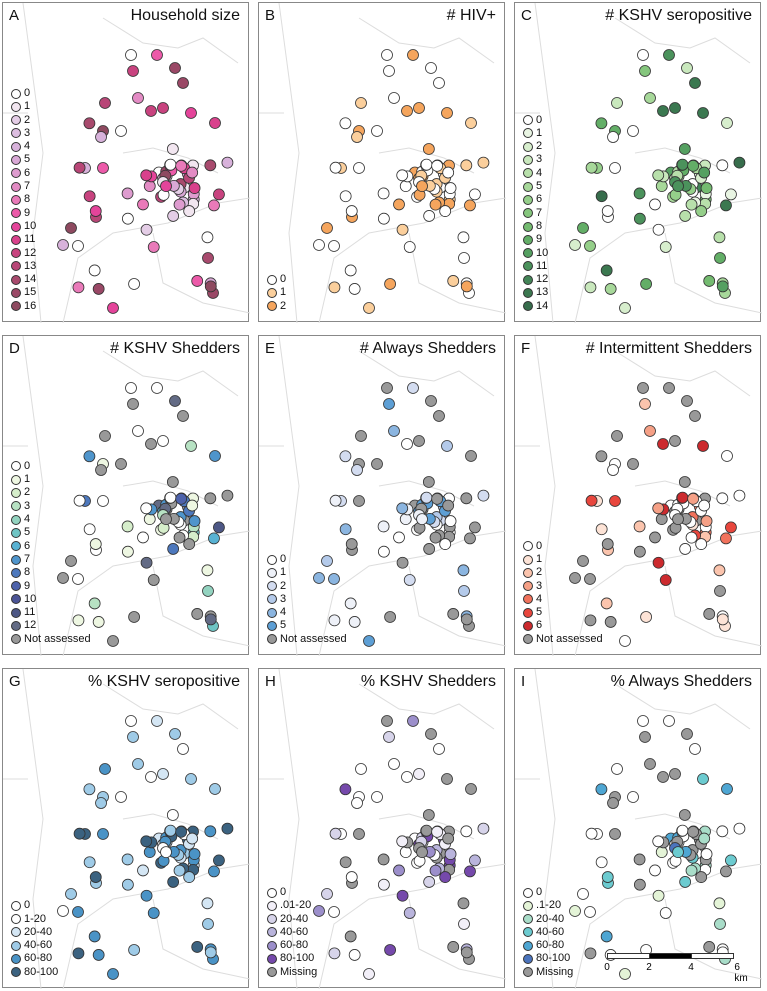  Describe the element at coordinates (27, 132) in the screenshot. I see `legend-label: 3` at that location.